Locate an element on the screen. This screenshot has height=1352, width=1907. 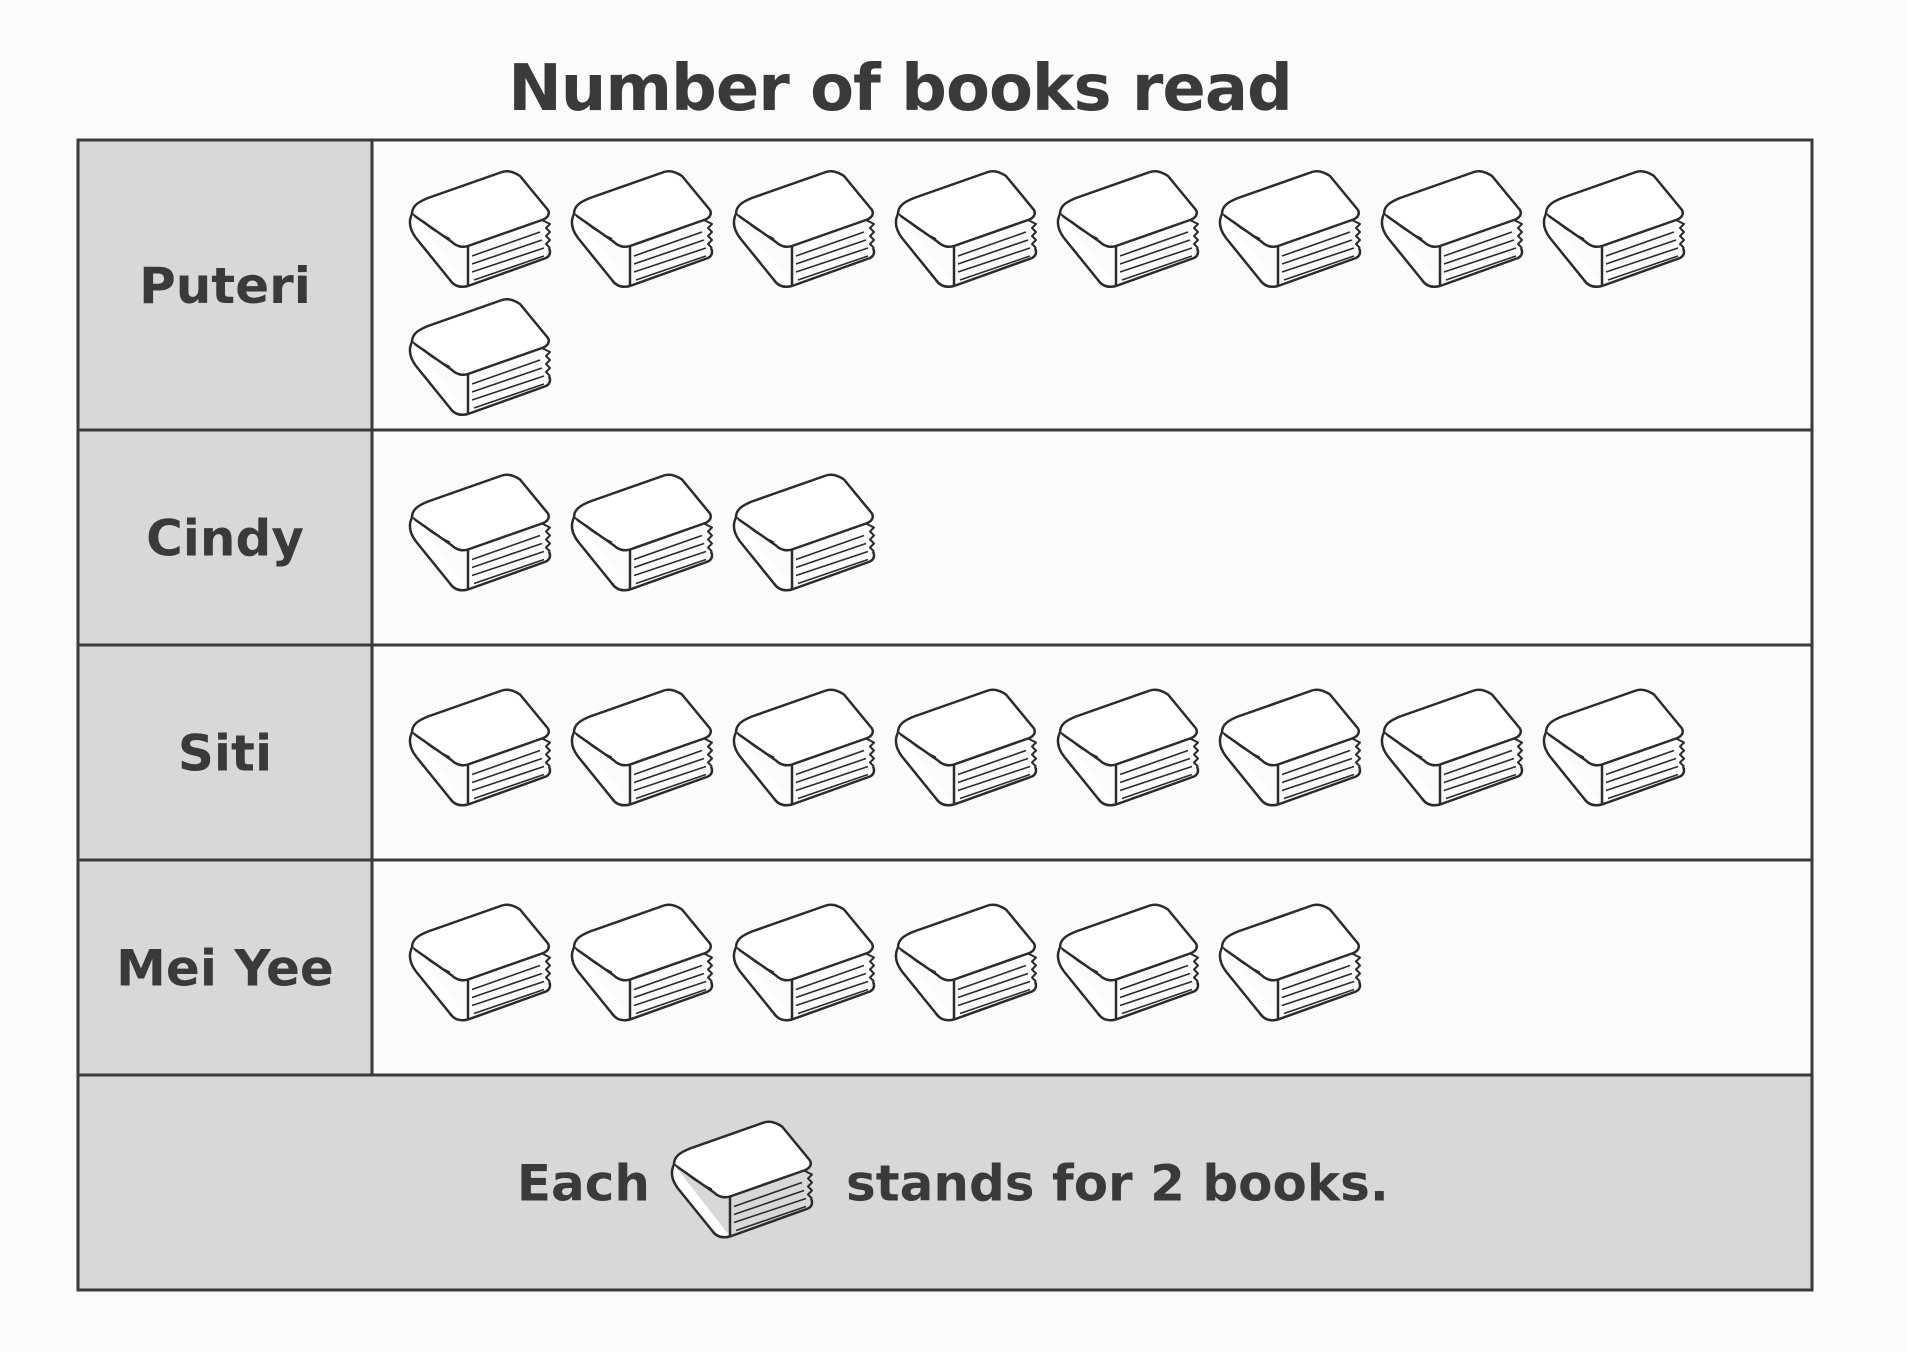
row-label: Mei Yee is located at coordinates (225, 969).